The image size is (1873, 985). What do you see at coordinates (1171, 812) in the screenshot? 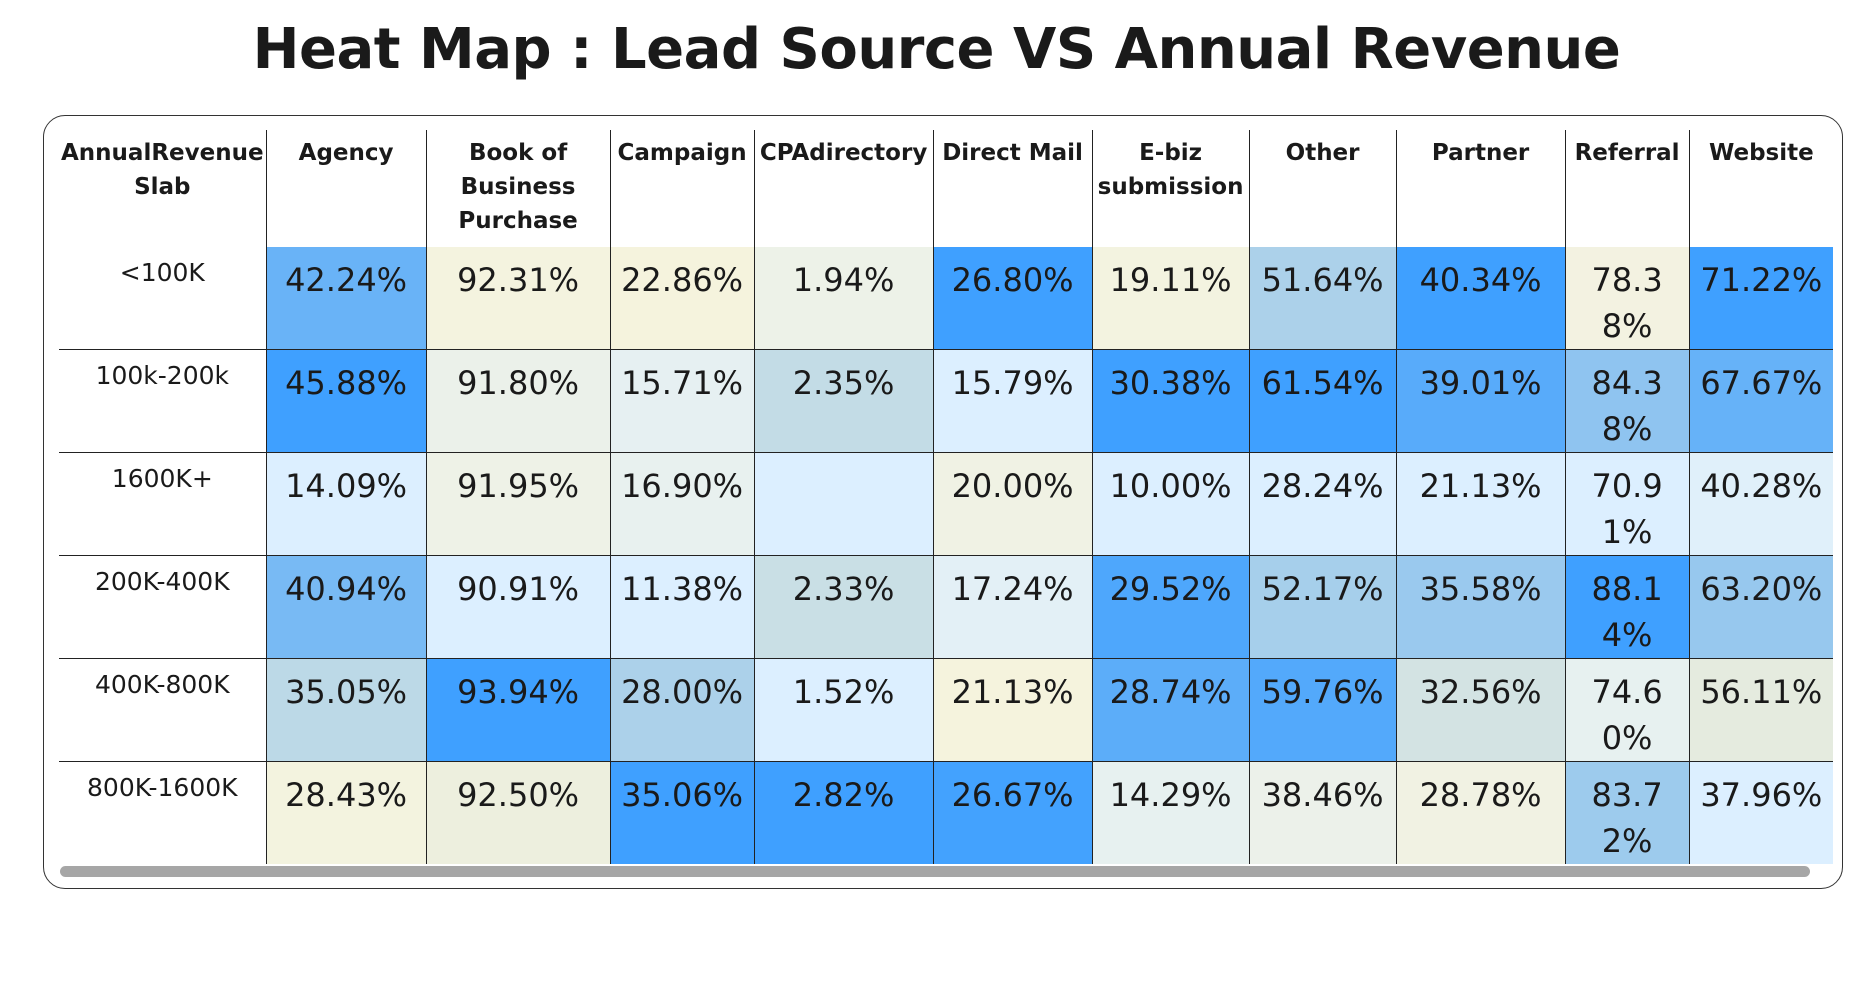
I see `heatmap-cell: 14.29%` at bounding box center [1171, 812].